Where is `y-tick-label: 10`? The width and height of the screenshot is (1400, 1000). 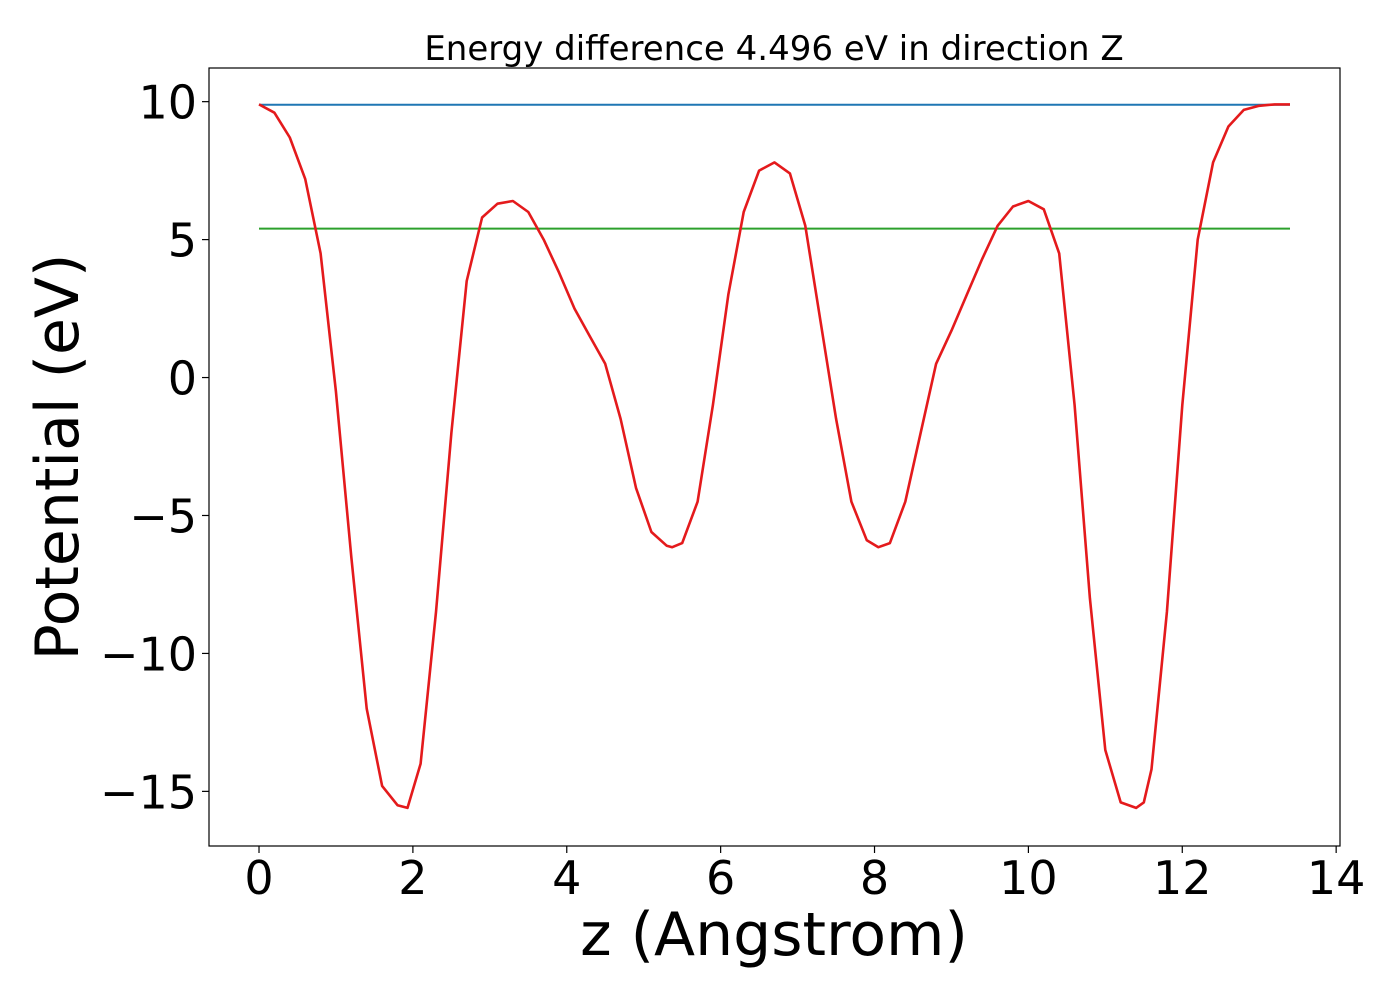
y-tick-label: 10 is located at coordinates (167, 103).